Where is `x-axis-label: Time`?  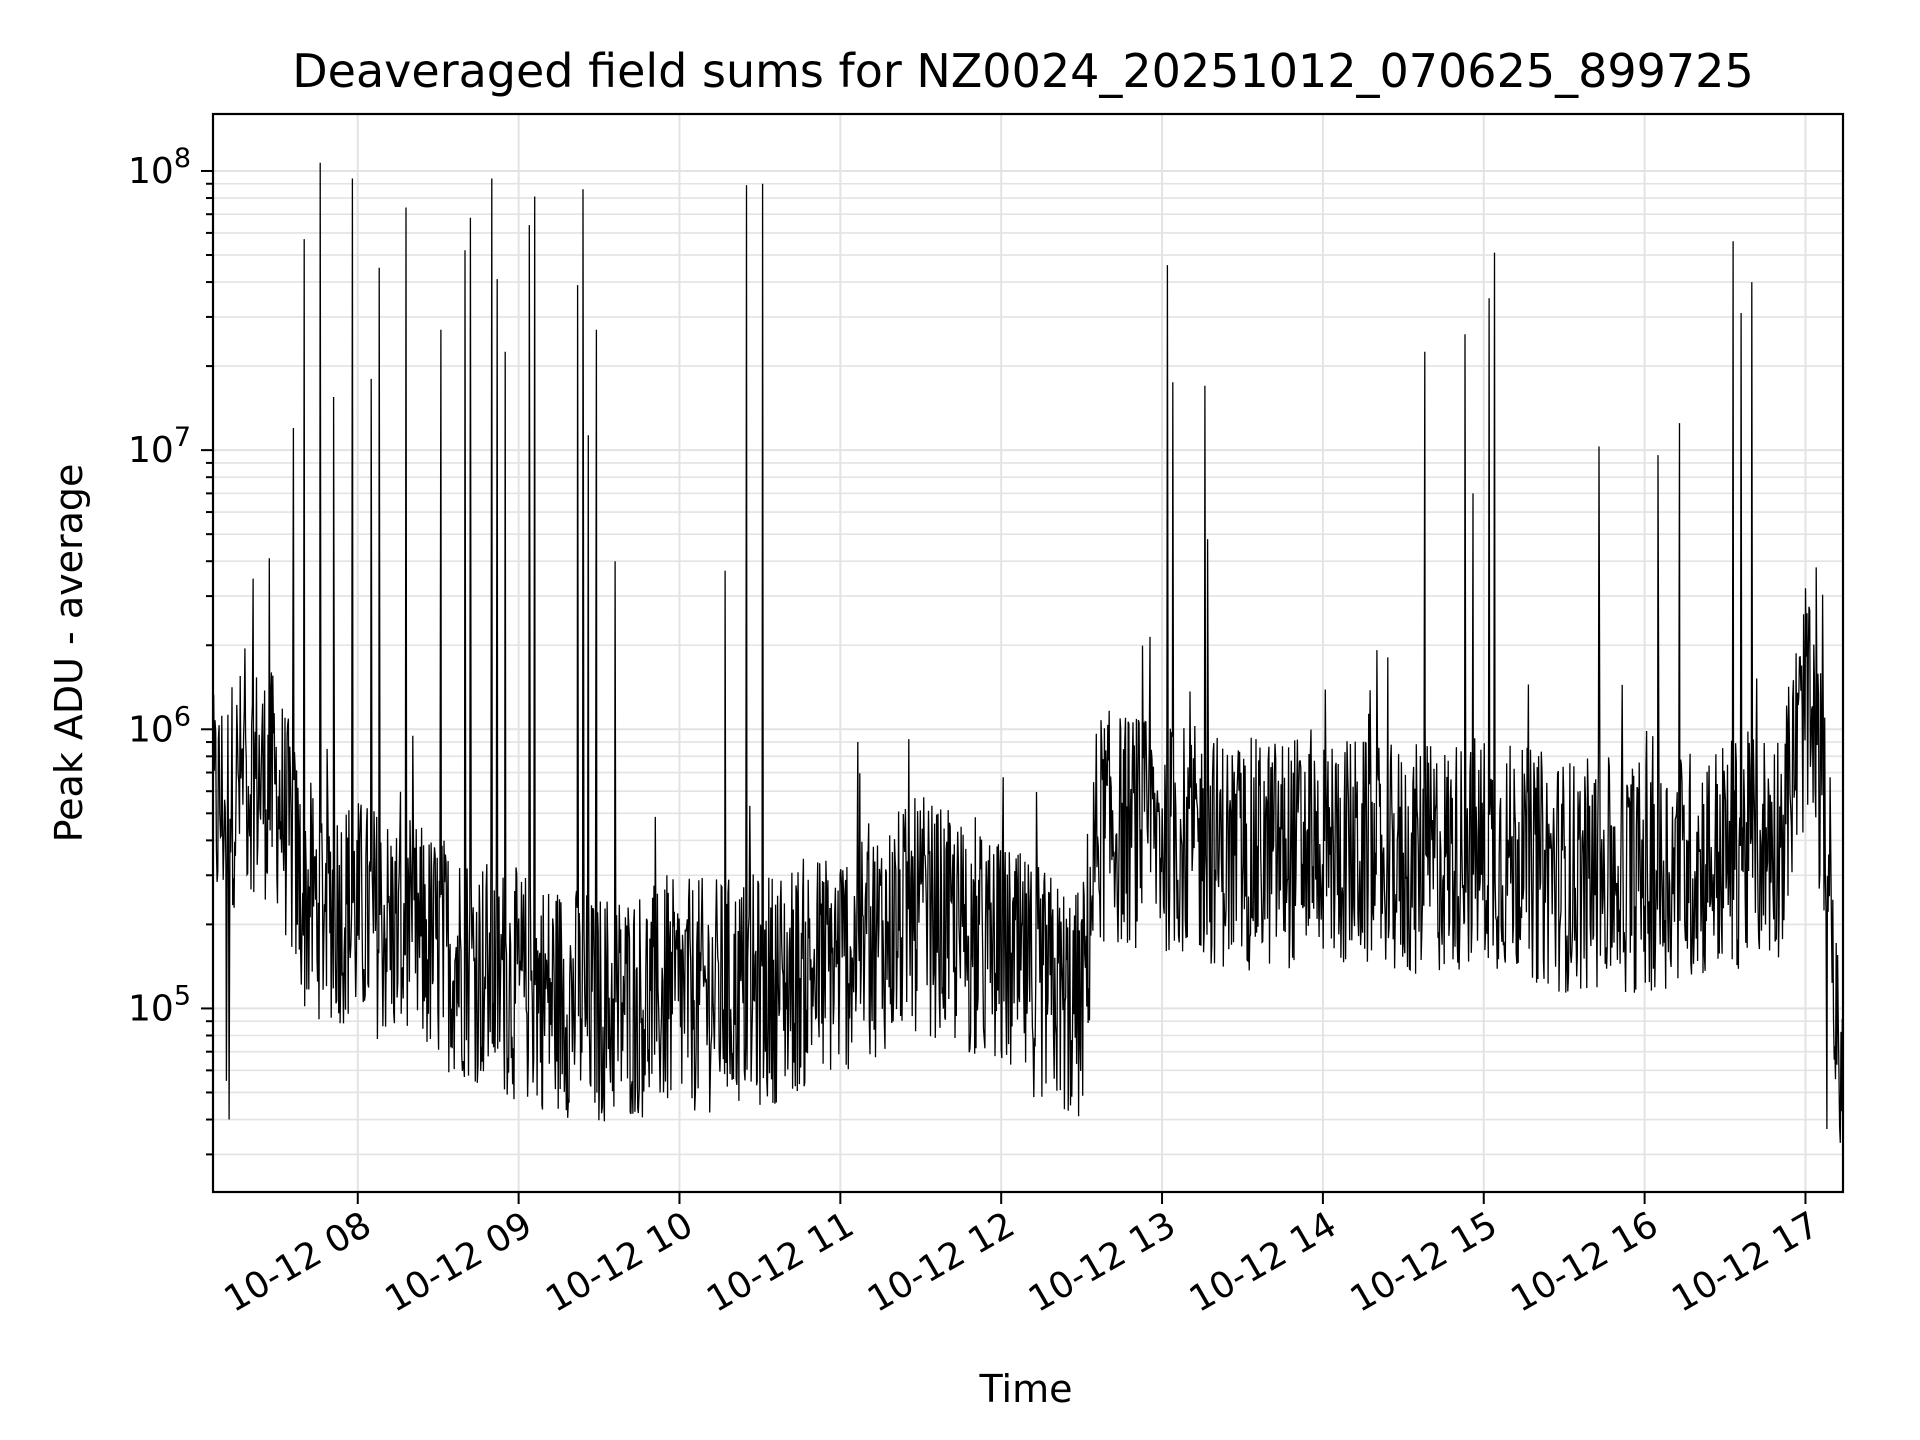
x-axis-label: Time is located at coordinates (1026, 1389).